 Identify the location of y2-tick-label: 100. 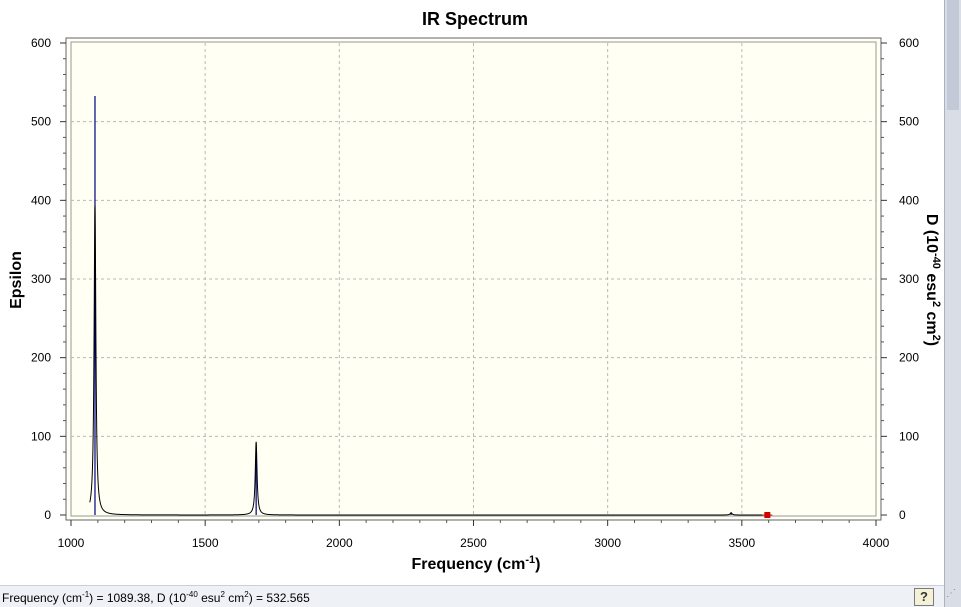
(909, 436).